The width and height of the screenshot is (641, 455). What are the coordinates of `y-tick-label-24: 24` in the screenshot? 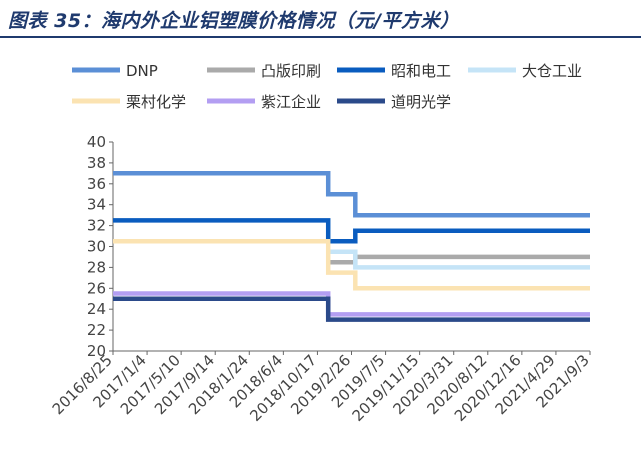 It's located at (96, 309).